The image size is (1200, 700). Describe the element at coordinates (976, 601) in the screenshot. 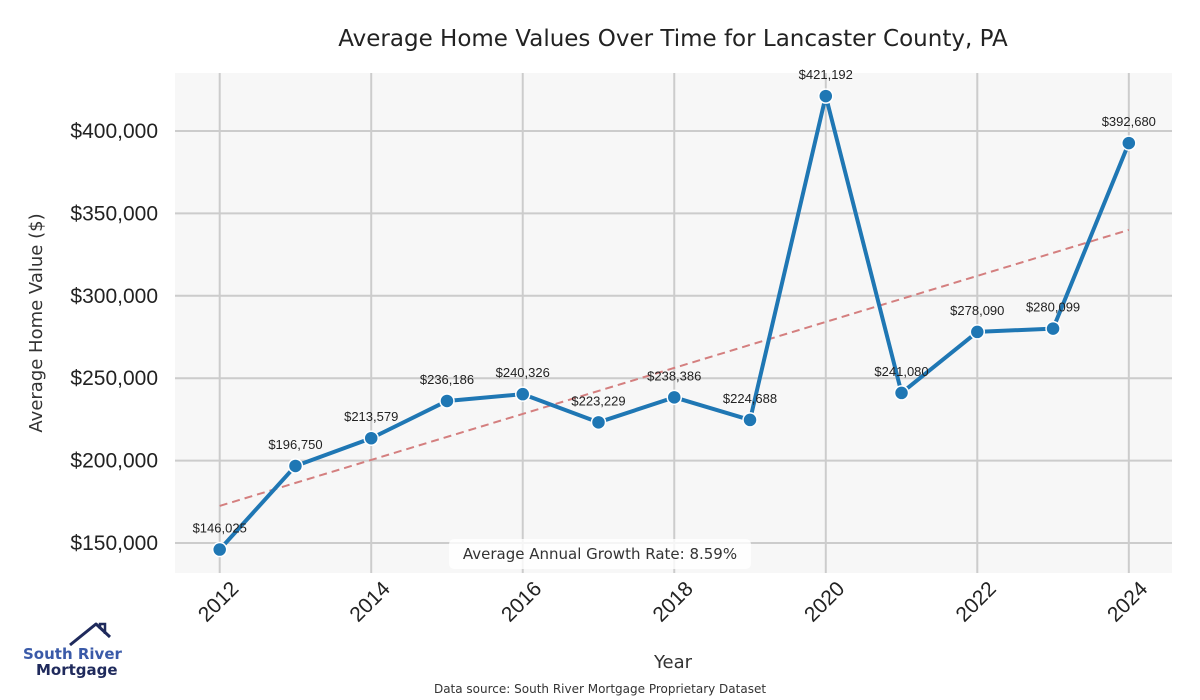

I see `x-tick-label: 2022` at that location.